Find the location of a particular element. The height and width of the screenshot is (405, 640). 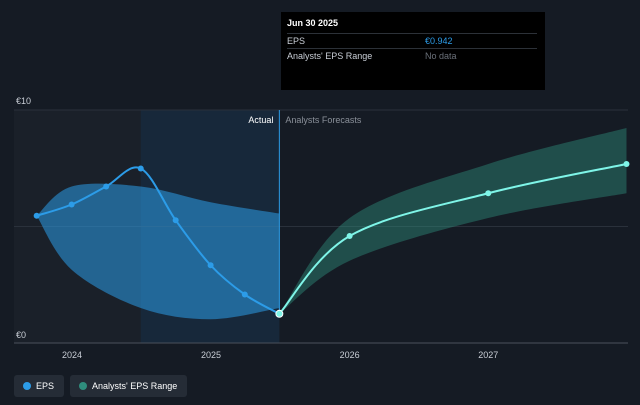

chart-legend: EPS Analysts' EPS Range is located at coordinates (101, 386).